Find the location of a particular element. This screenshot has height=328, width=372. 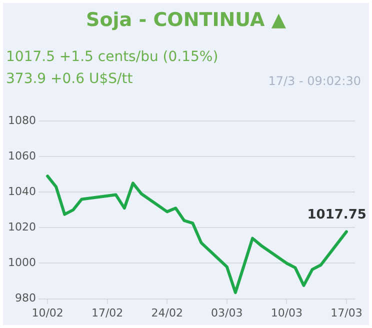

y-tick-label: 1020 is located at coordinates (22, 227).